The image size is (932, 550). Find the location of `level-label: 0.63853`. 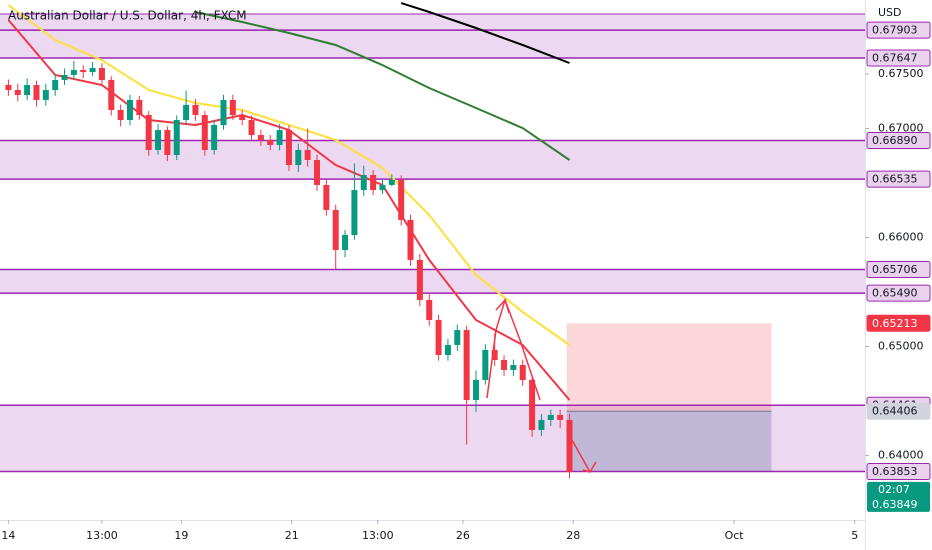

level-label: 0.63853 is located at coordinates (895, 471).